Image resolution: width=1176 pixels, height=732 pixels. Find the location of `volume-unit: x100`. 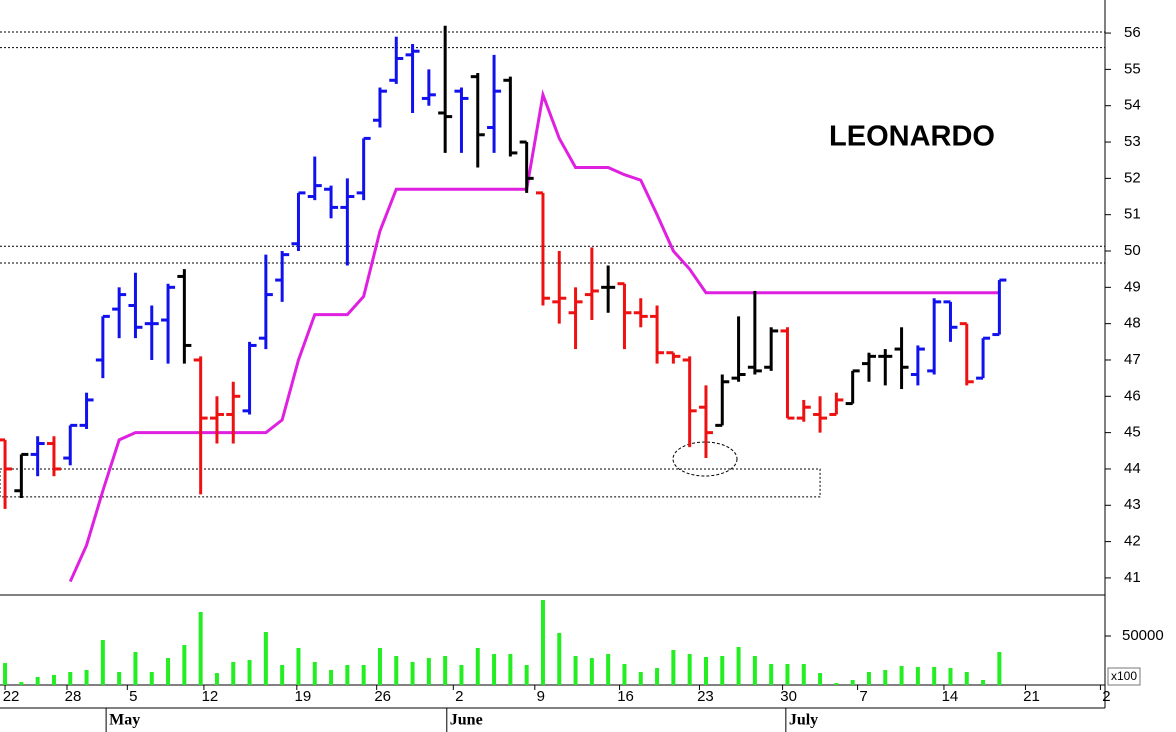

volume-unit: x100 is located at coordinates (1124, 676).